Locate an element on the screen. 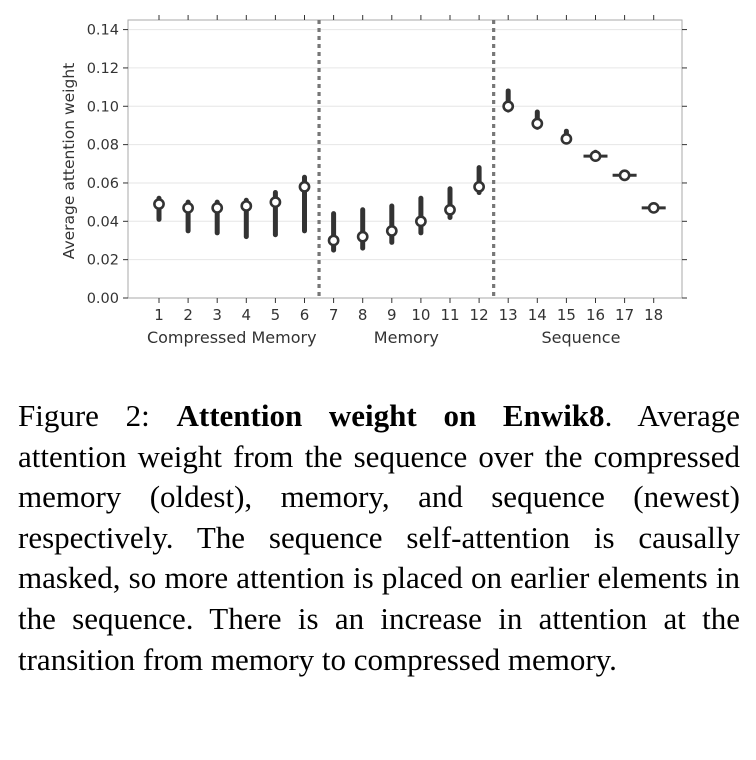 The image size is (756, 760). figure-title-period: . is located at coordinates (608, 415).